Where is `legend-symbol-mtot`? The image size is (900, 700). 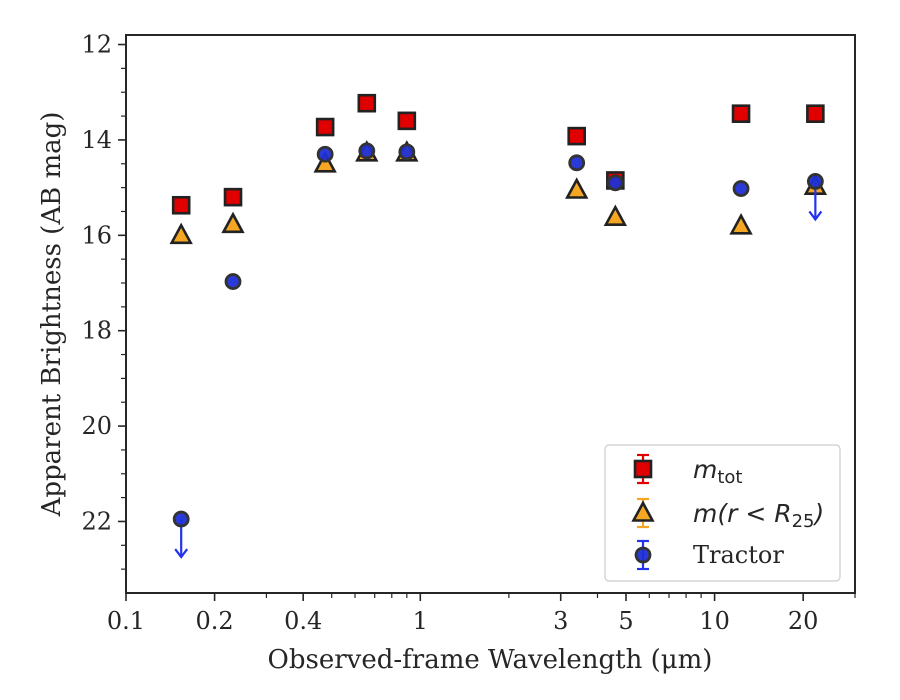
legend-symbol-mtot is located at coordinates (643, 469).